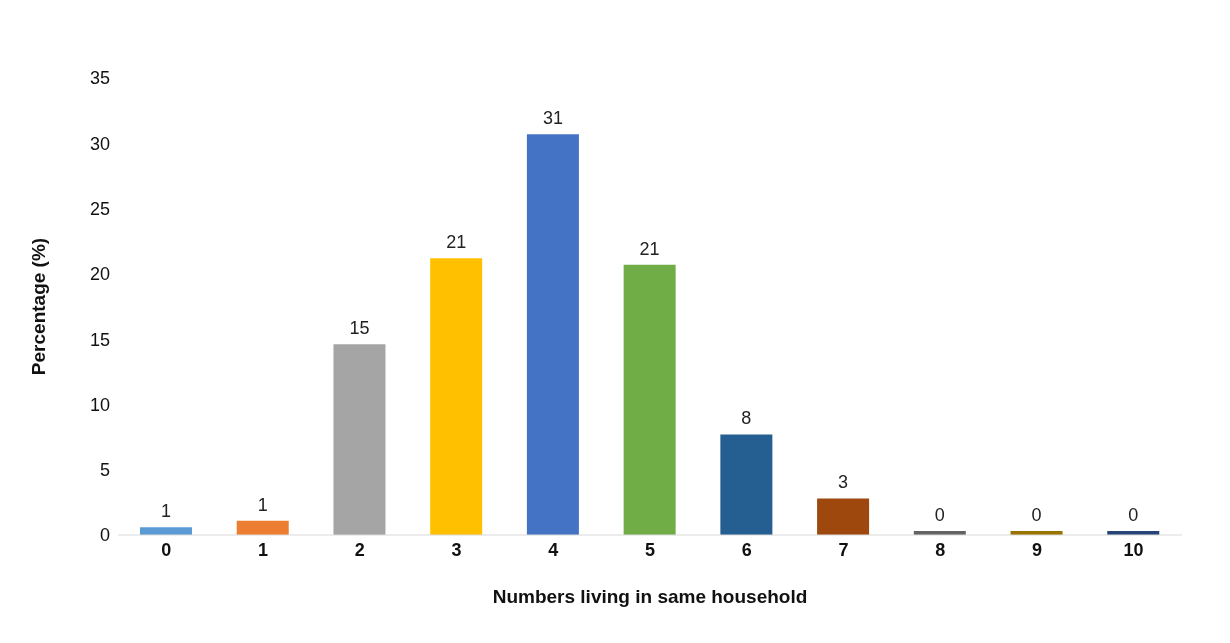 This screenshot has height=643, width=1230. What do you see at coordinates (99, 339) in the screenshot?
I see `y-tick-label: 15` at bounding box center [99, 339].